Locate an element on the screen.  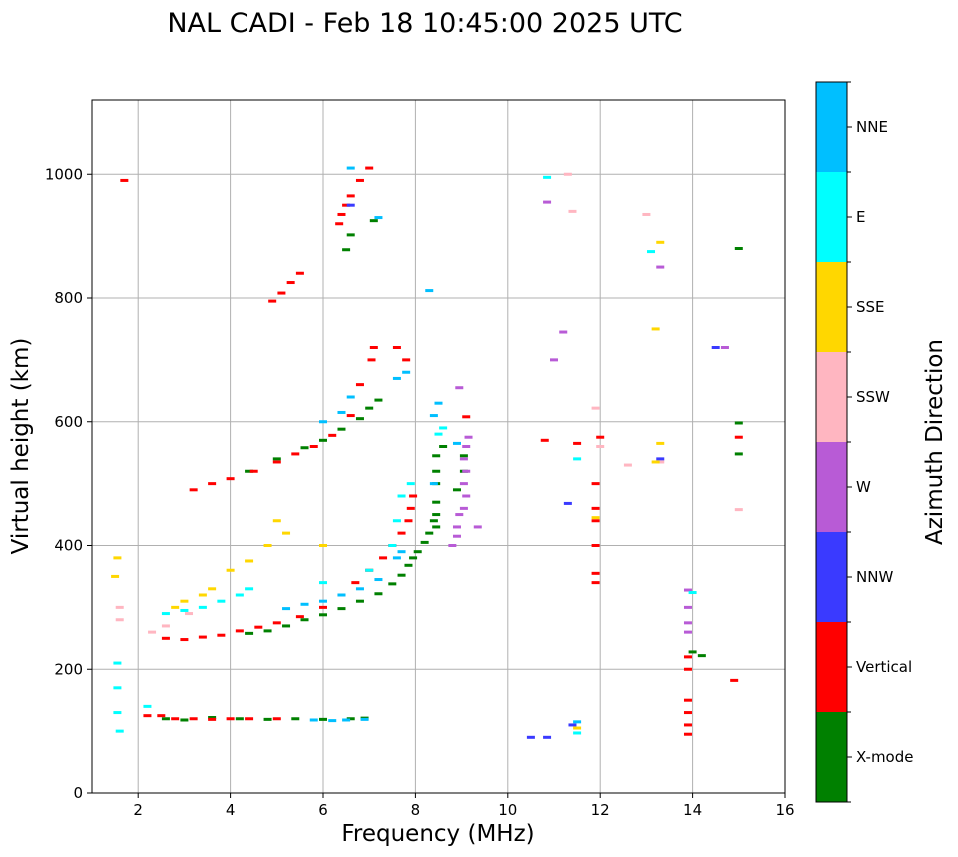
y-tick-label: 400 is located at coordinates (68, 546).